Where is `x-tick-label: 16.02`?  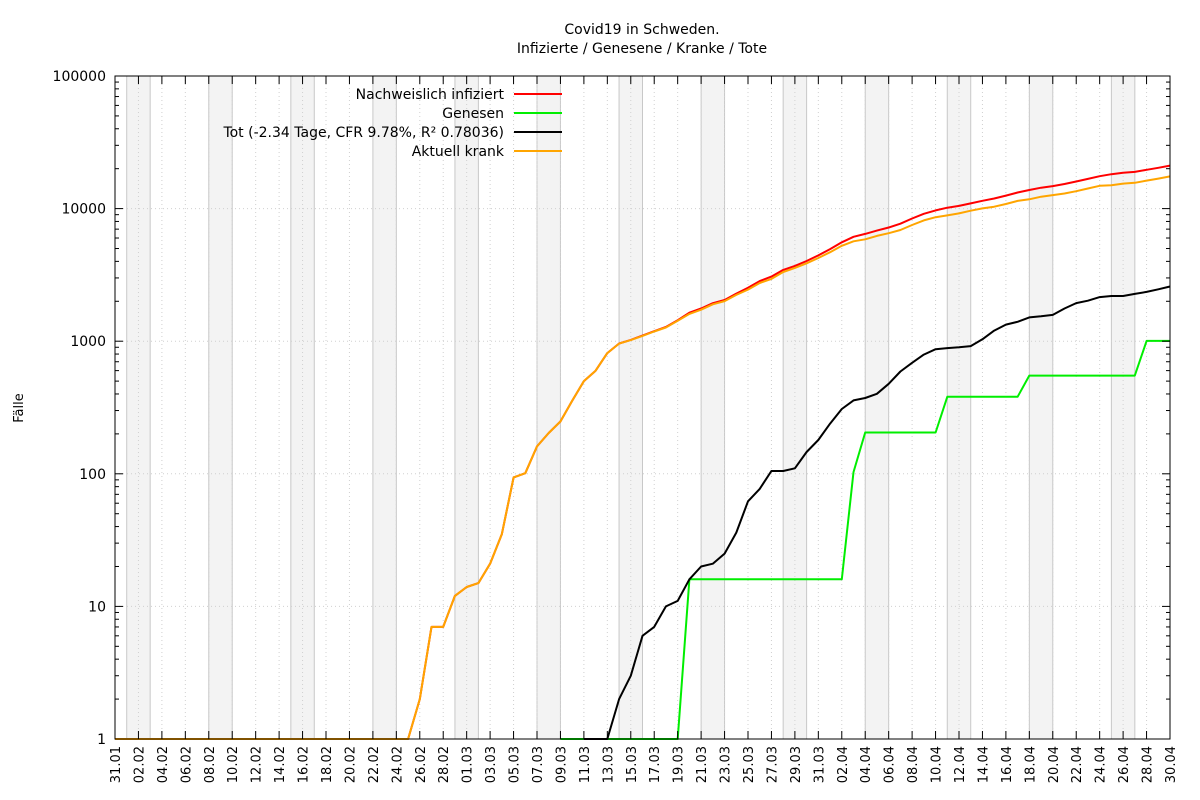 x-tick-label: 16.02 is located at coordinates (304, 764).